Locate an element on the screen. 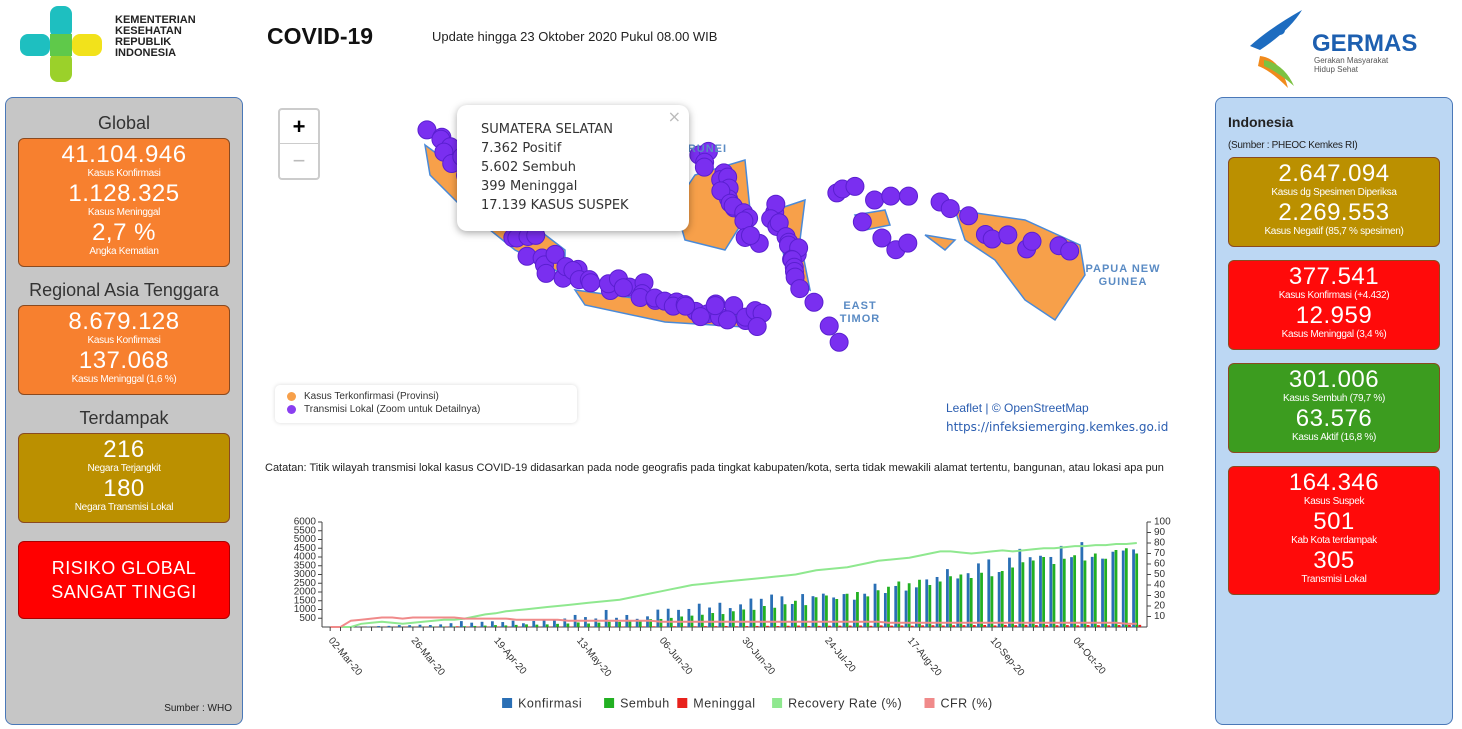 The width and height of the screenshot is (1462, 729). y2-tick-label: 100 is located at coordinates (1162, 522).